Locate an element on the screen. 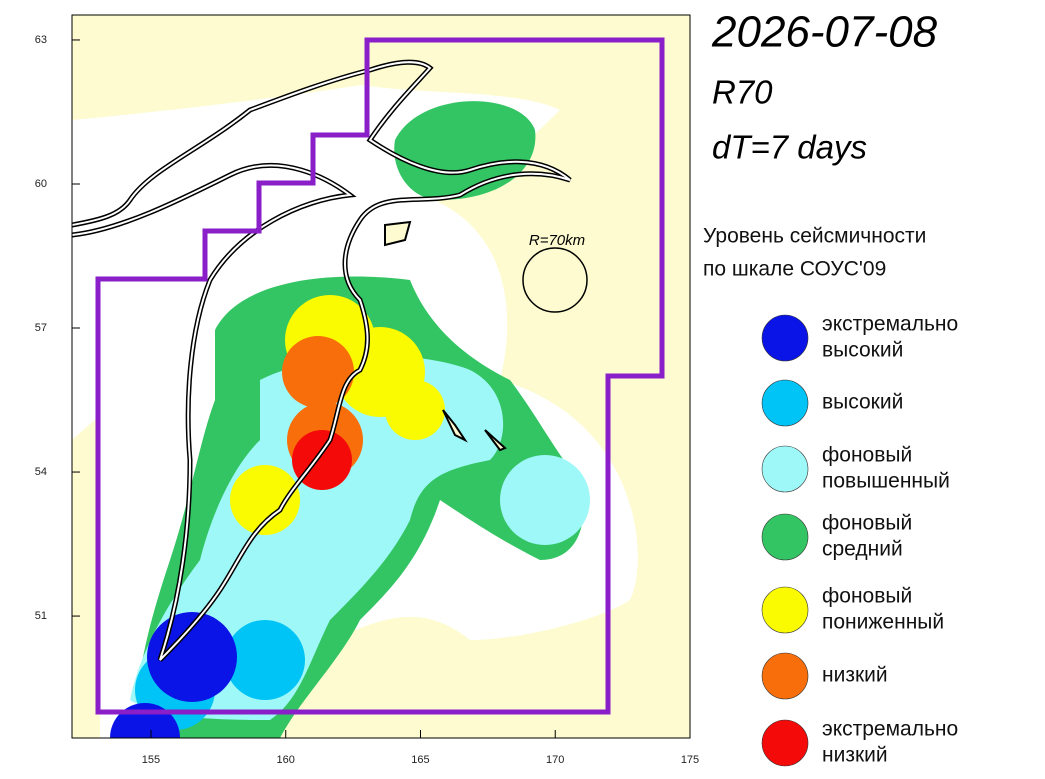 Image resolution: width=1045 pixels, height=779 pixels. legend-title: по шкале СОУС'09 is located at coordinates (794, 269).